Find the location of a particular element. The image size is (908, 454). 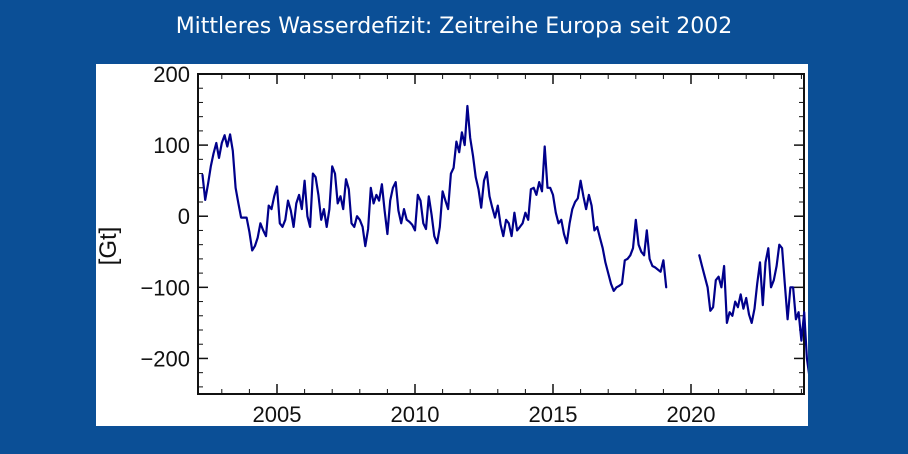

x-tick-label: 2005 is located at coordinates (277, 414).